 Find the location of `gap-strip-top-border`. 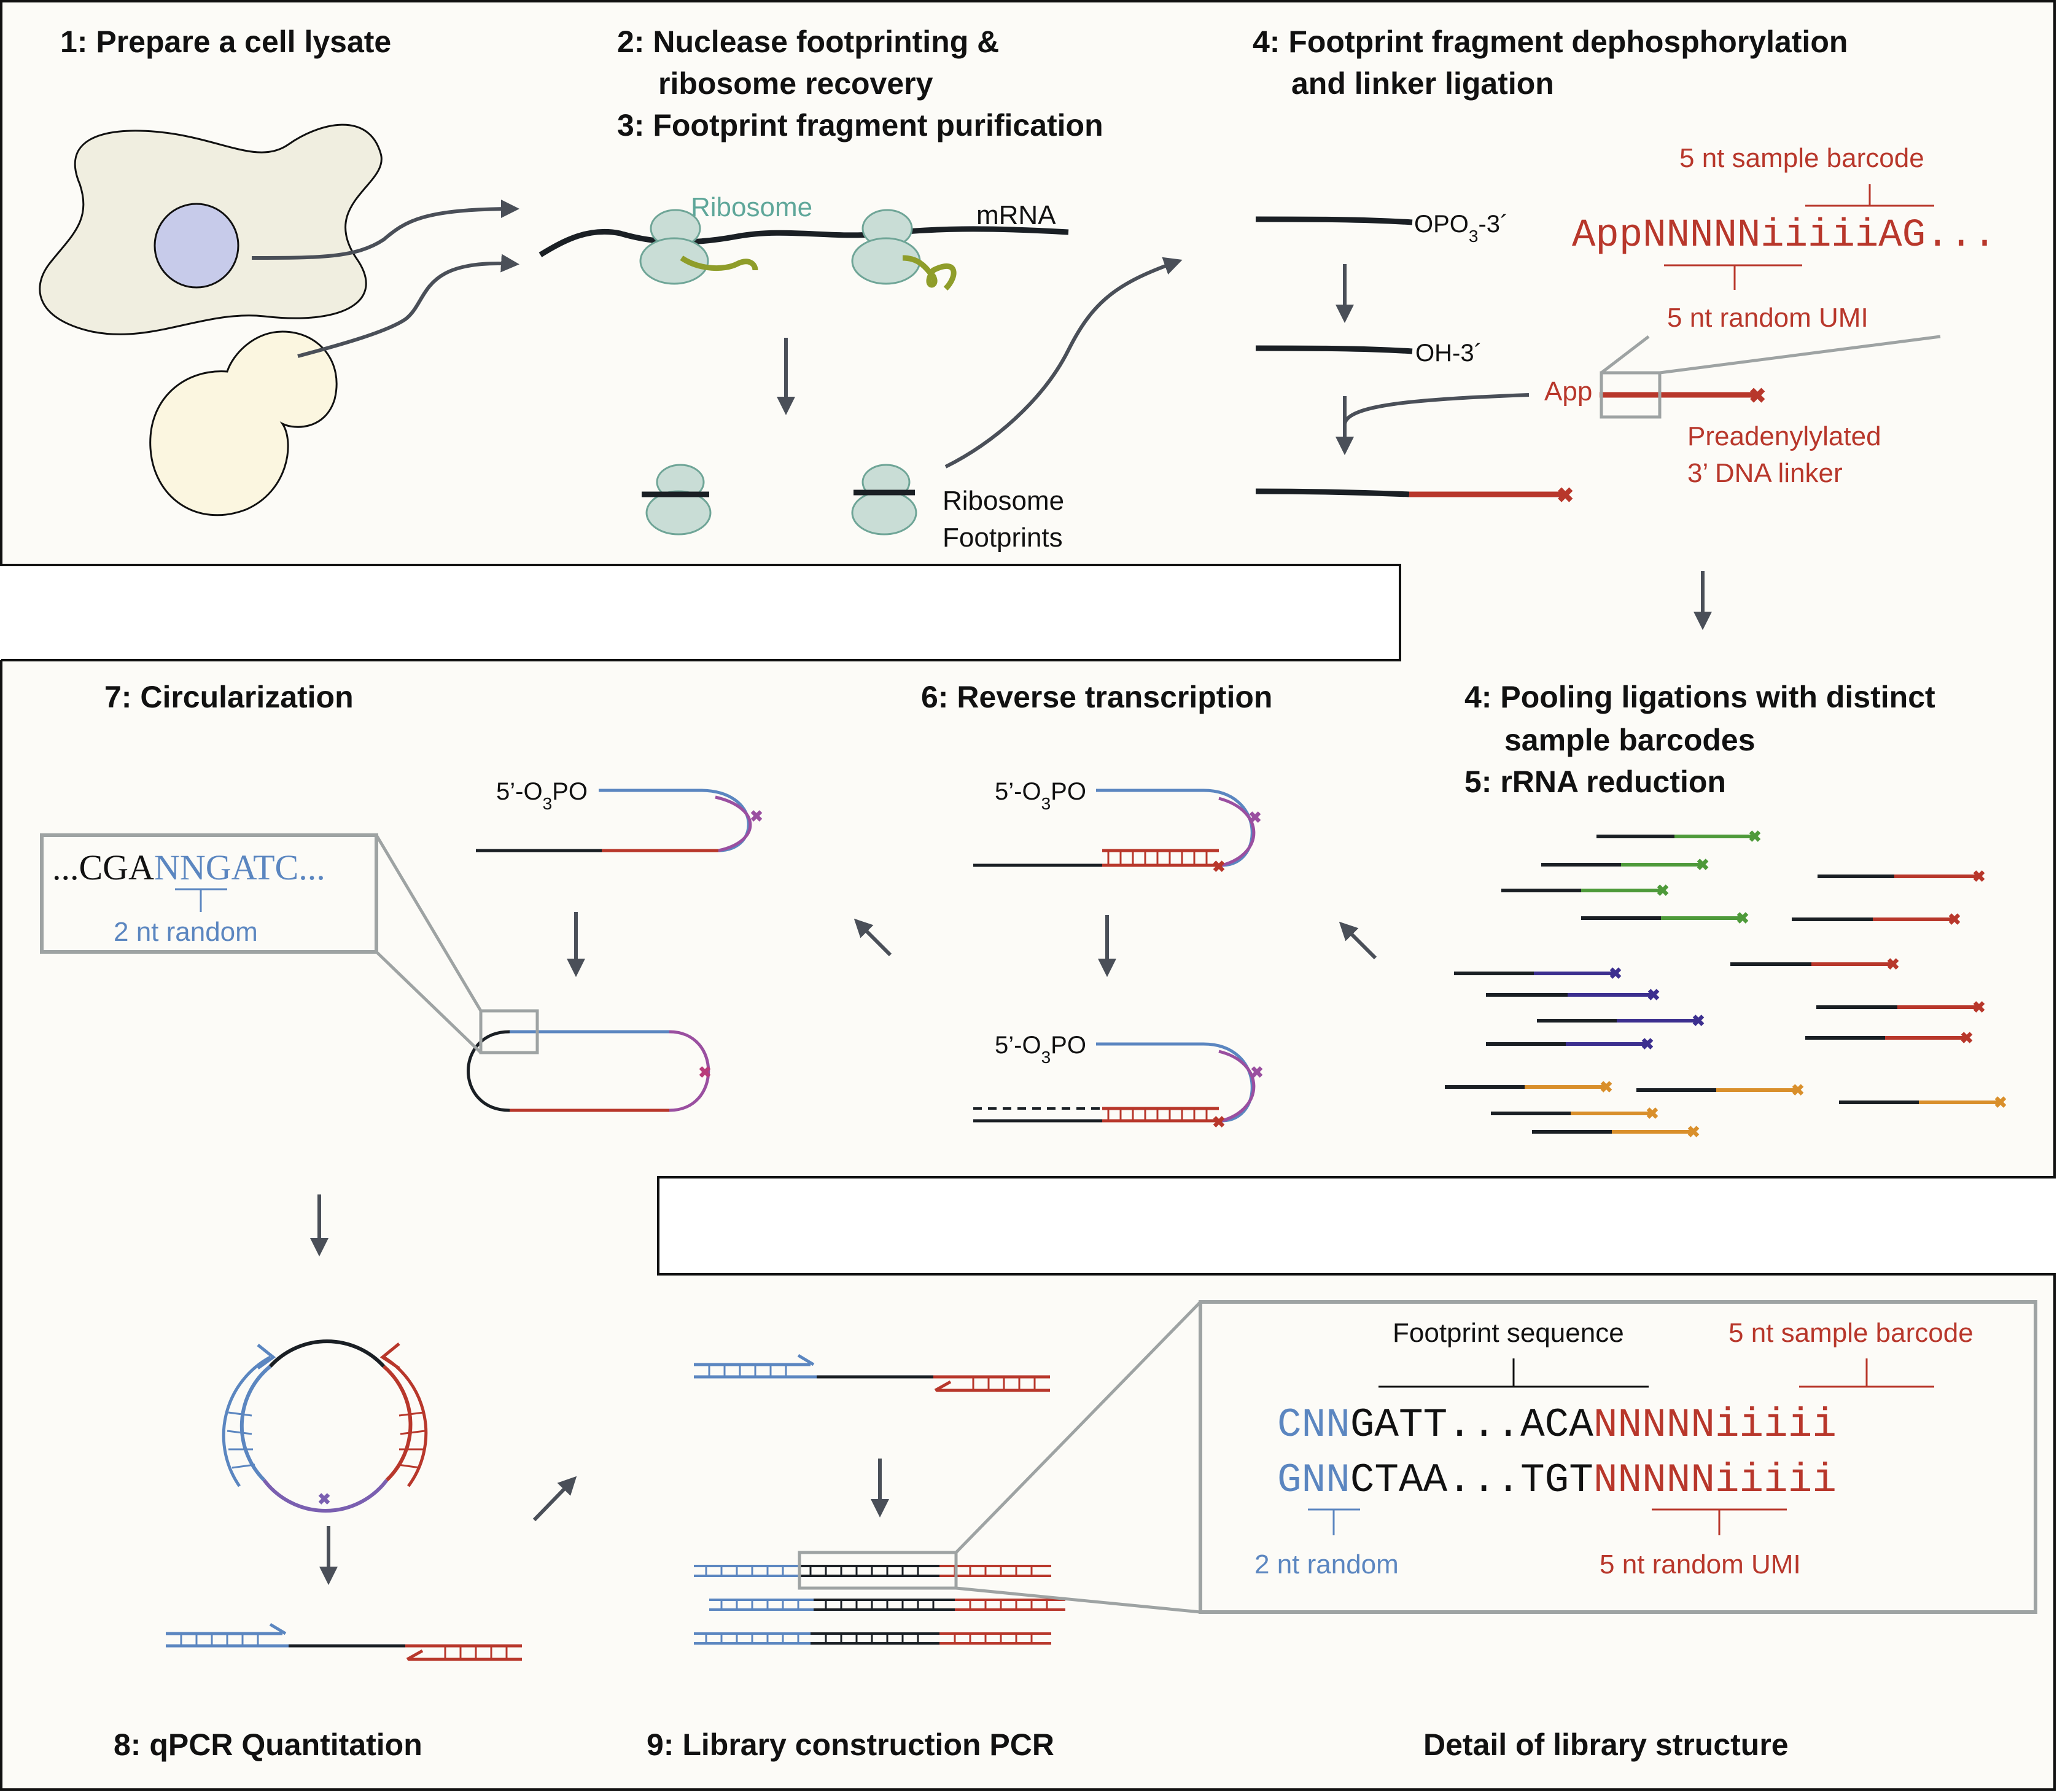

gap-strip-top-border is located at coordinates (701, 612).